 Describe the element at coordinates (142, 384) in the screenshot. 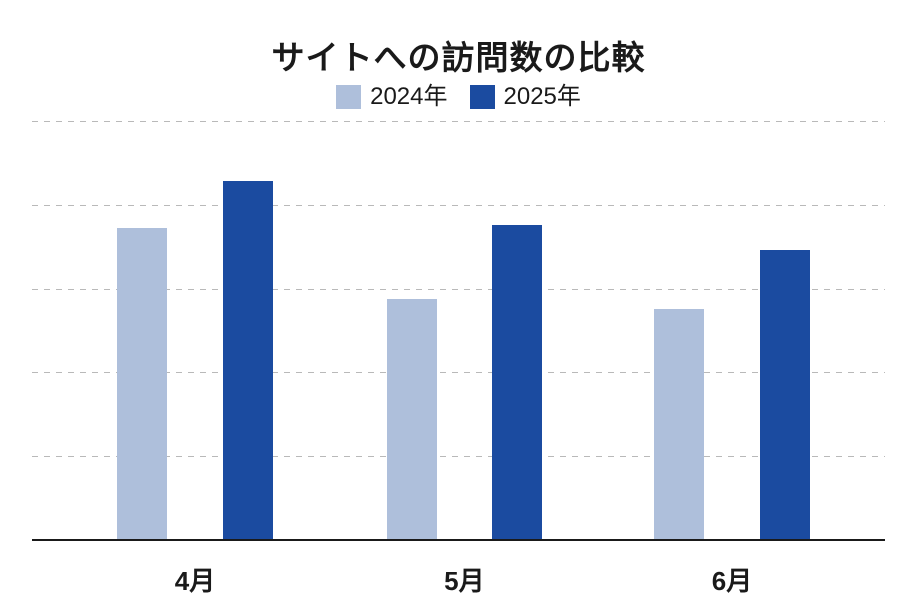

I see `bar-2024年-4月` at that location.